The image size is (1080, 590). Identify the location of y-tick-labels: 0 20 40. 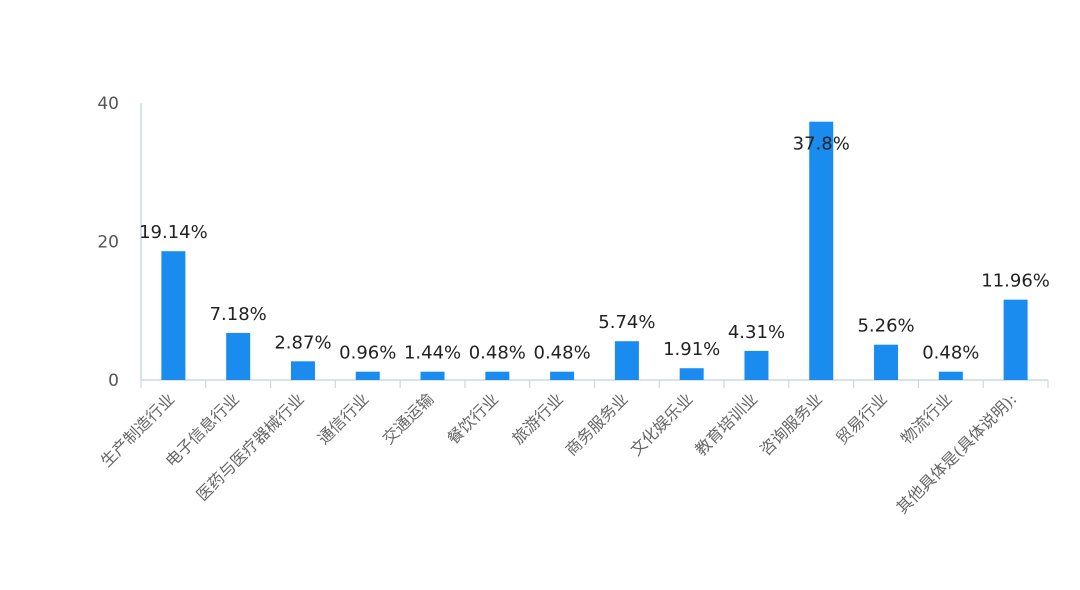
(108, 242).